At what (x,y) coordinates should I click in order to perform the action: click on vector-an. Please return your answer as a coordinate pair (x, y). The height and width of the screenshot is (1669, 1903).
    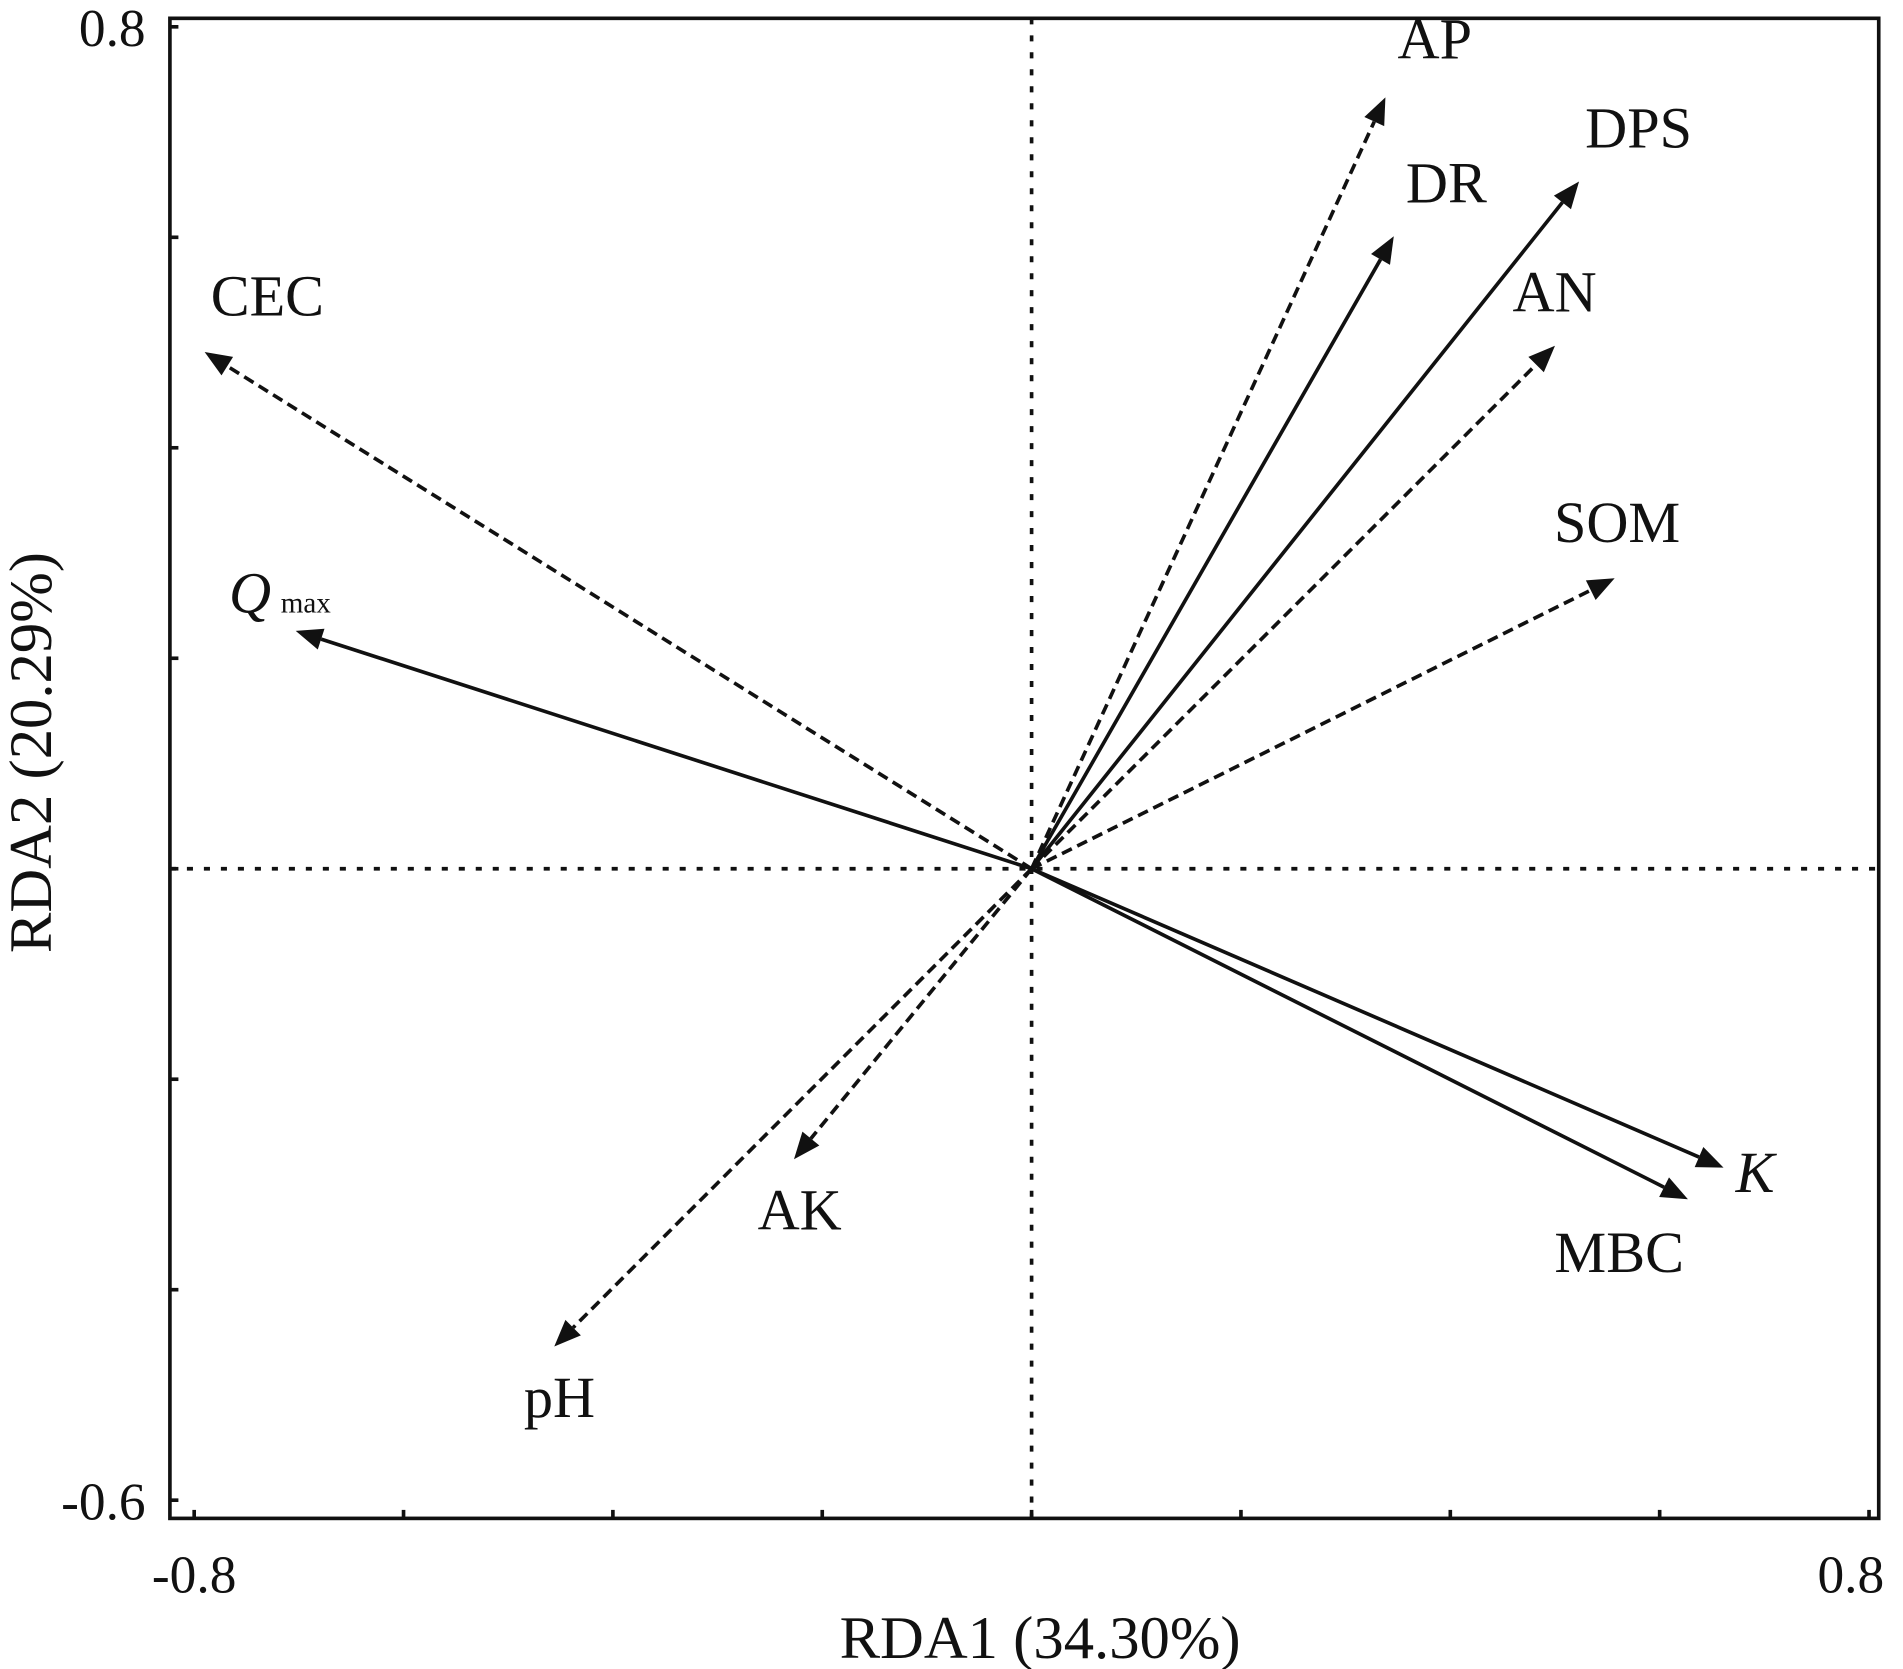
    Looking at the image, I should click on (1284, 617).